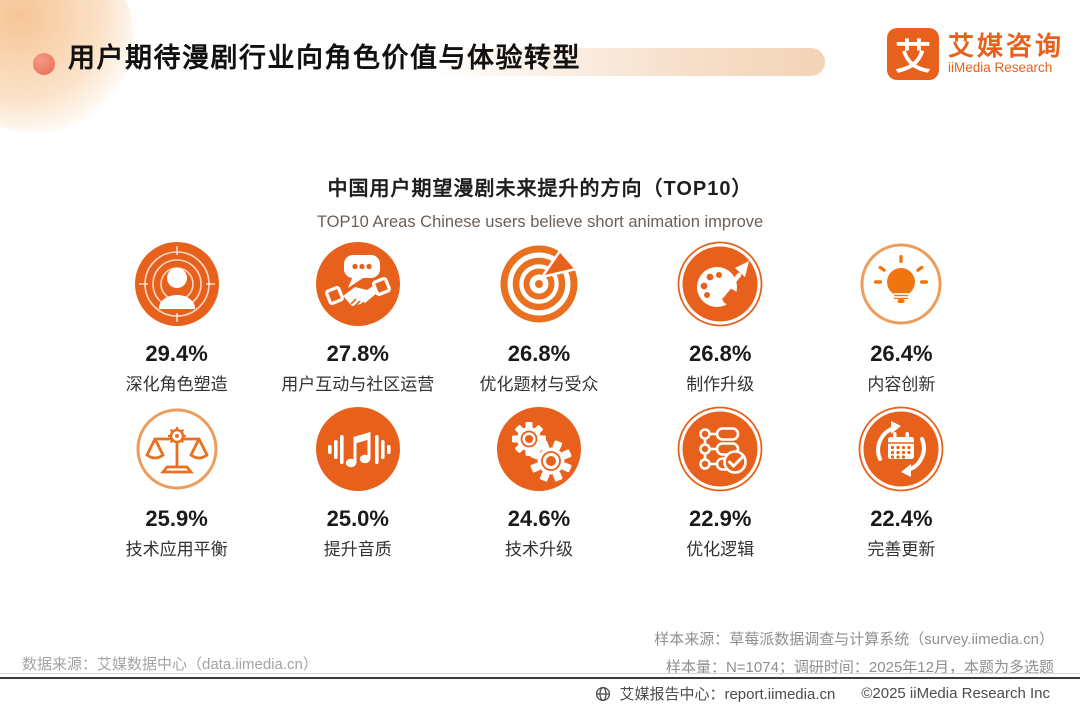 The height and width of the screenshot is (704, 1080). Describe the element at coordinates (177, 449) in the screenshot. I see `balance-scale-icon` at that location.